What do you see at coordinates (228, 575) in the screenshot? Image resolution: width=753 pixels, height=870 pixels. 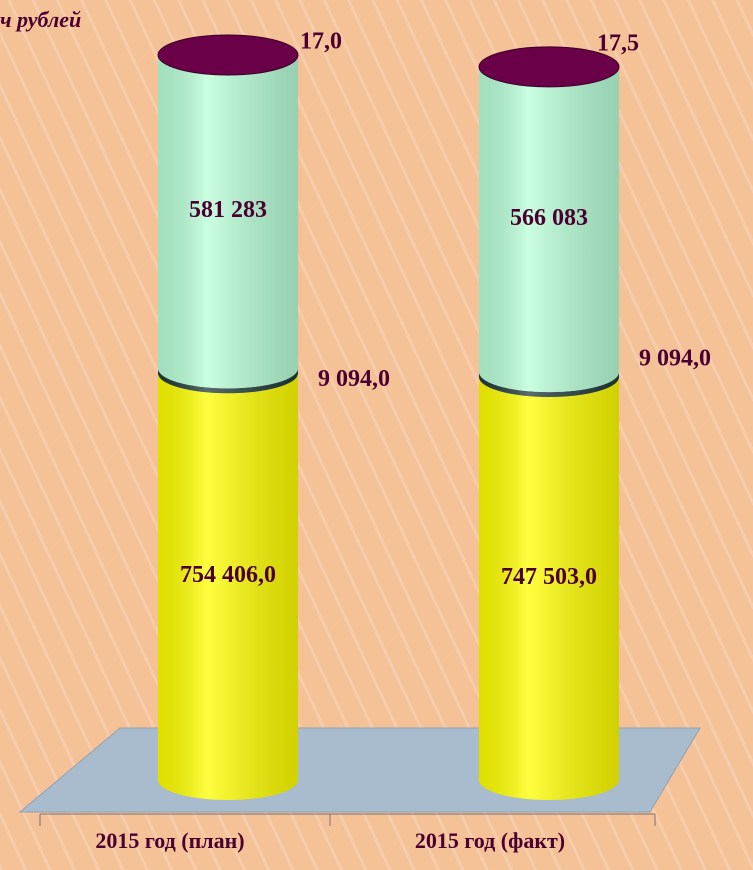 I see `value-label: 754 406,0` at bounding box center [228, 575].